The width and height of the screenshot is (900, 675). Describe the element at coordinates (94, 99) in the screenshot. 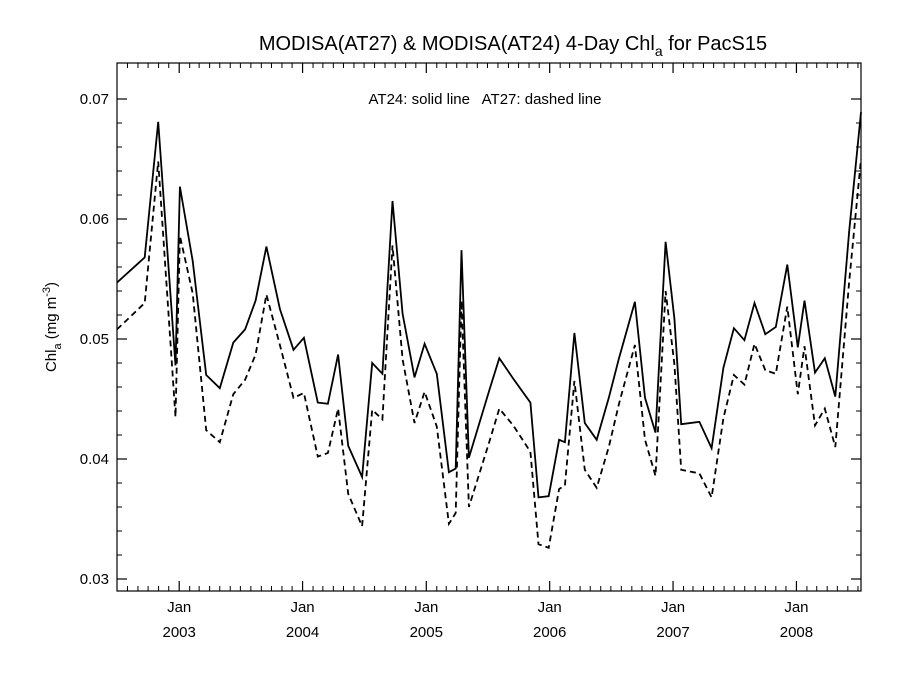

I see `y-tick-label: 0.07` at that location.